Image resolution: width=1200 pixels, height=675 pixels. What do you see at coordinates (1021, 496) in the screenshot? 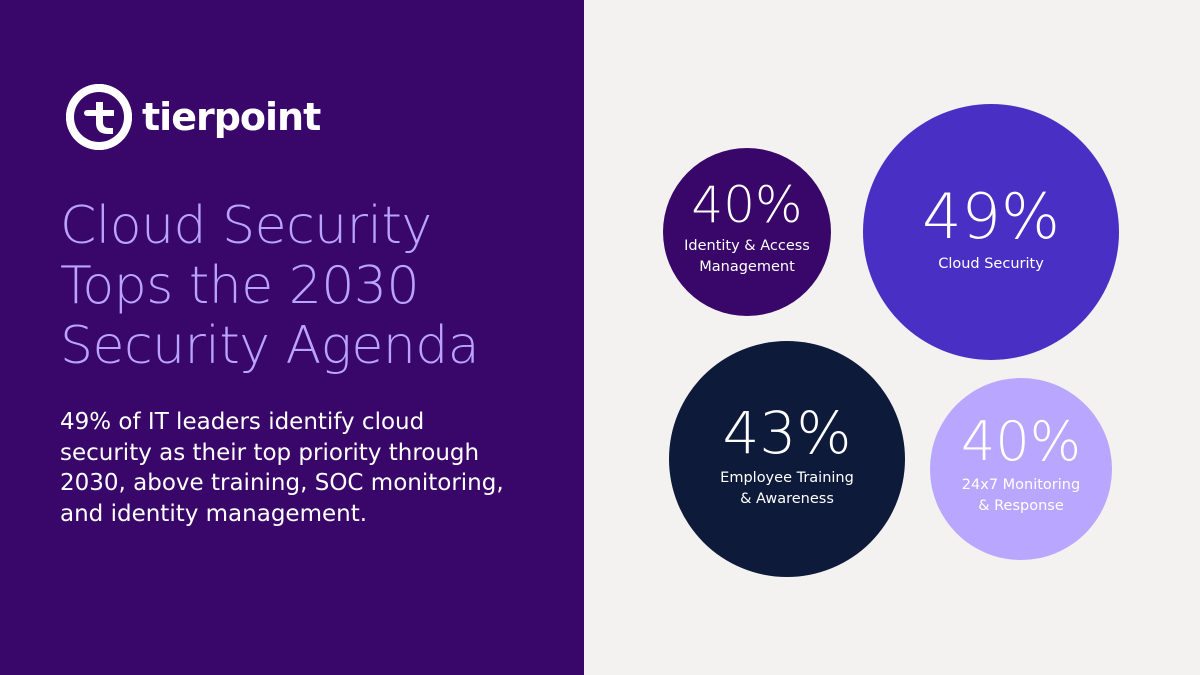
I see `bubble-label: 24x7 Monitoring & Response` at bounding box center [1021, 496].